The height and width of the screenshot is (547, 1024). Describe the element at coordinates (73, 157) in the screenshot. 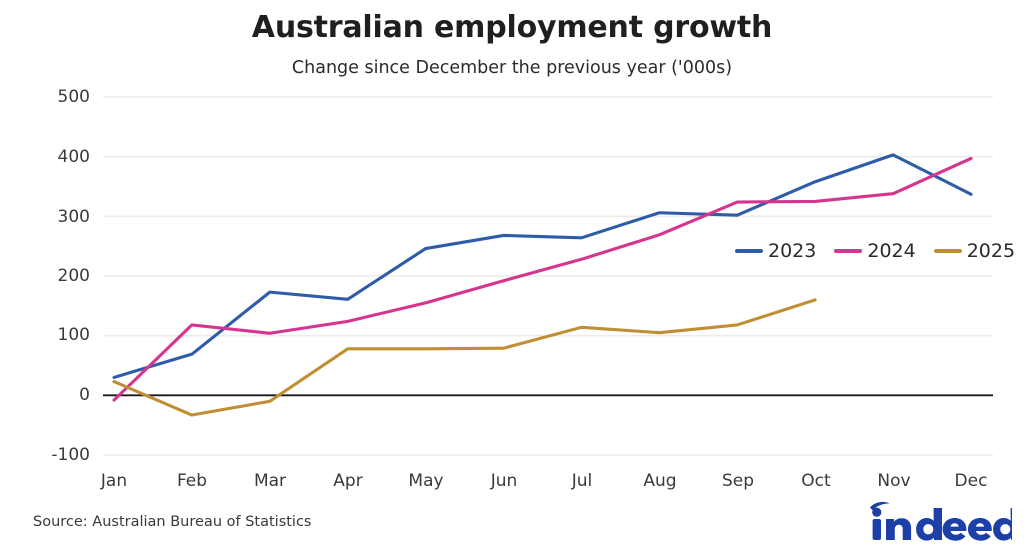

I see `y-tick-label: 400` at that location.